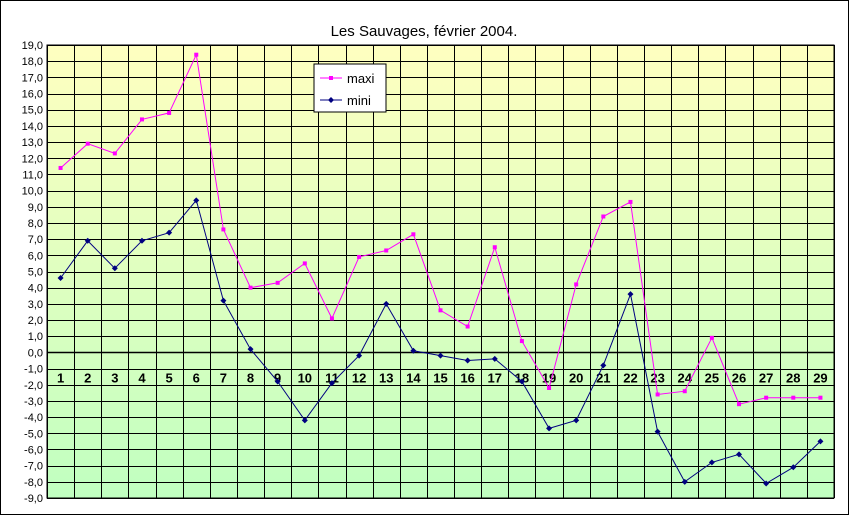  Describe the element at coordinates (386, 377) in the screenshot. I see `x-tick-label: 13` at that location.